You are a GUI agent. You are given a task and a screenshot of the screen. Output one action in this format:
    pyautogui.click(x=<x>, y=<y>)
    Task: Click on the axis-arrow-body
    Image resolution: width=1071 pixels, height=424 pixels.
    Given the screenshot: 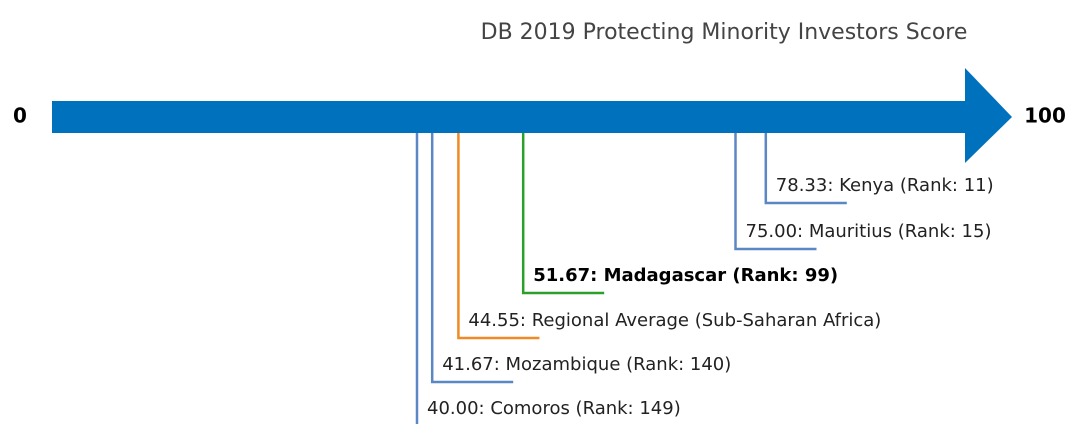 What is the action you would take?
    pyautogui.click(x=508, y=117)
    